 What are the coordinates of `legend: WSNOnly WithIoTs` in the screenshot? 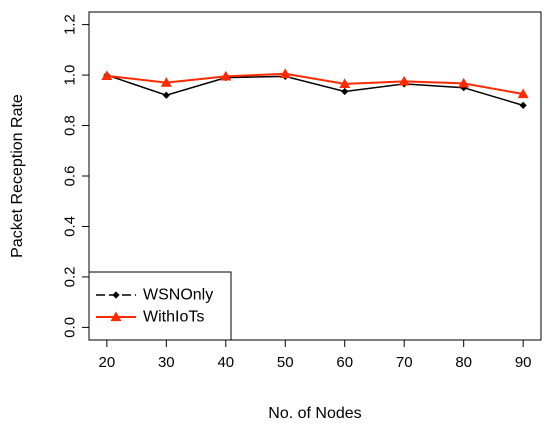 It's located at (160, 306).